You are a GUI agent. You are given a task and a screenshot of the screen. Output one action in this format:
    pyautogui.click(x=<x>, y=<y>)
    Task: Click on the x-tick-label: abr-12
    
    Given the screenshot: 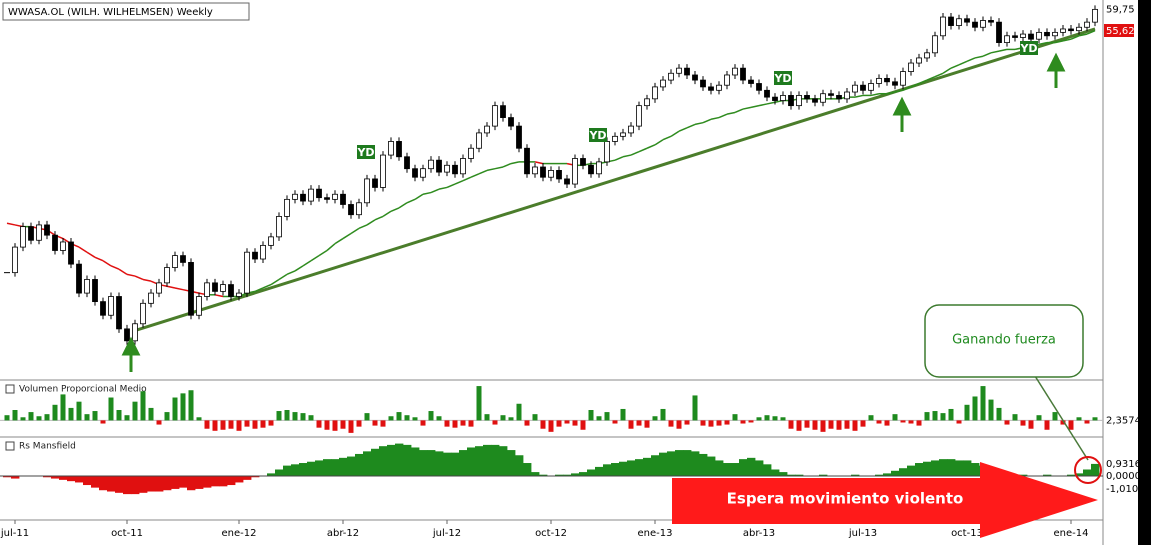 What is the action you would take?
    pyautogui.click(x=343, y=533)
    